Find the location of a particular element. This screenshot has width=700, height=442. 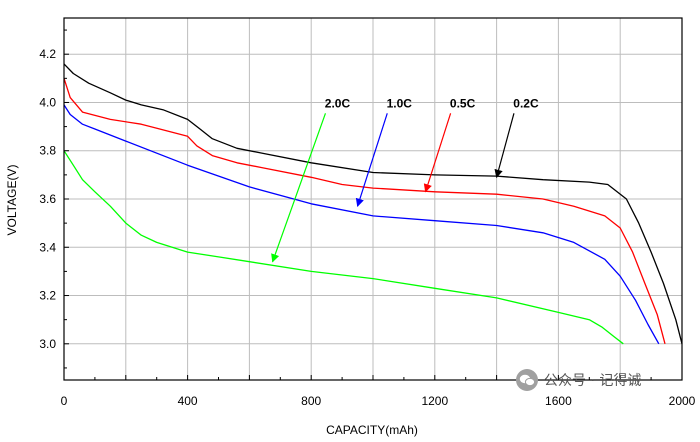

y-tick-labels: 3.0 3.2 3.4 3.6 3.8 4.0 4.2 is located at coordinates (47, 199).